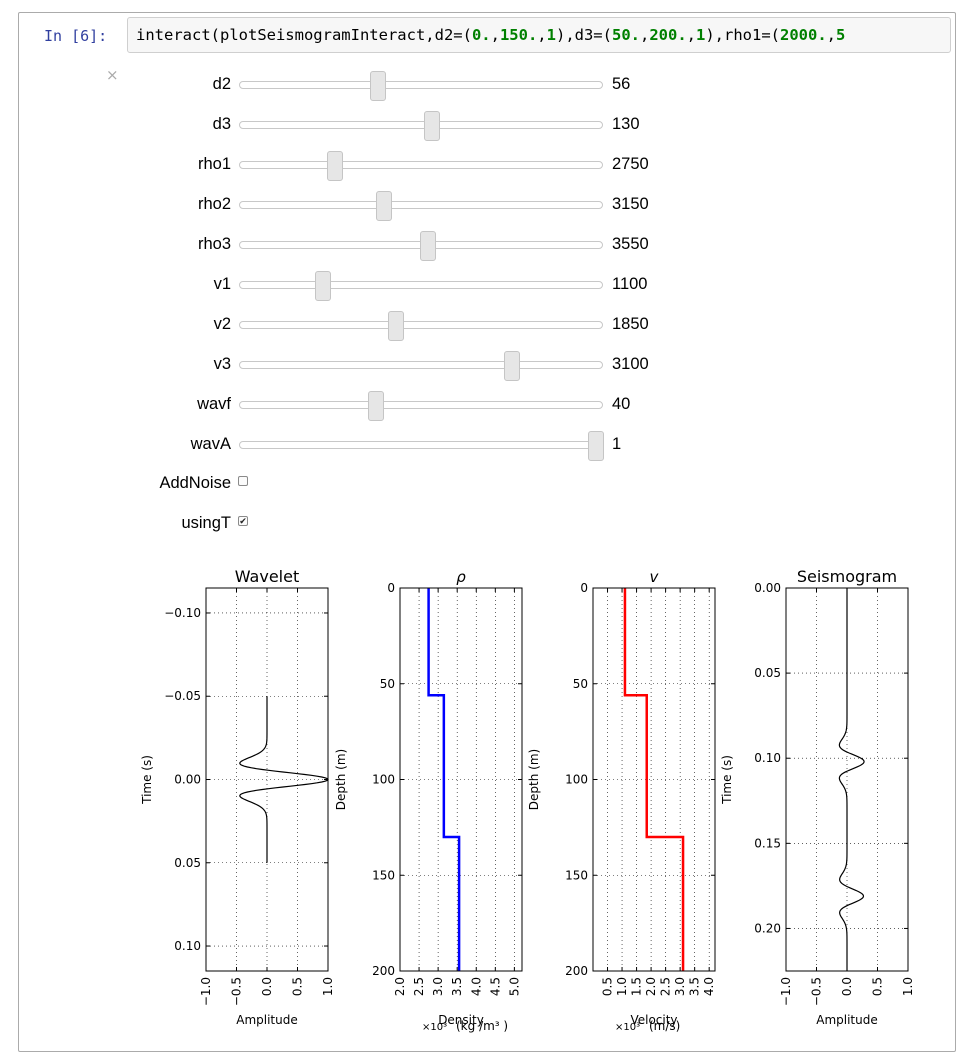 The width and height of the screenshot is (974, 1060). What do you see at coordinates (383, 206) in the screenshot?
I see `slider-handle-rho2` at bounding box center [383, 206].